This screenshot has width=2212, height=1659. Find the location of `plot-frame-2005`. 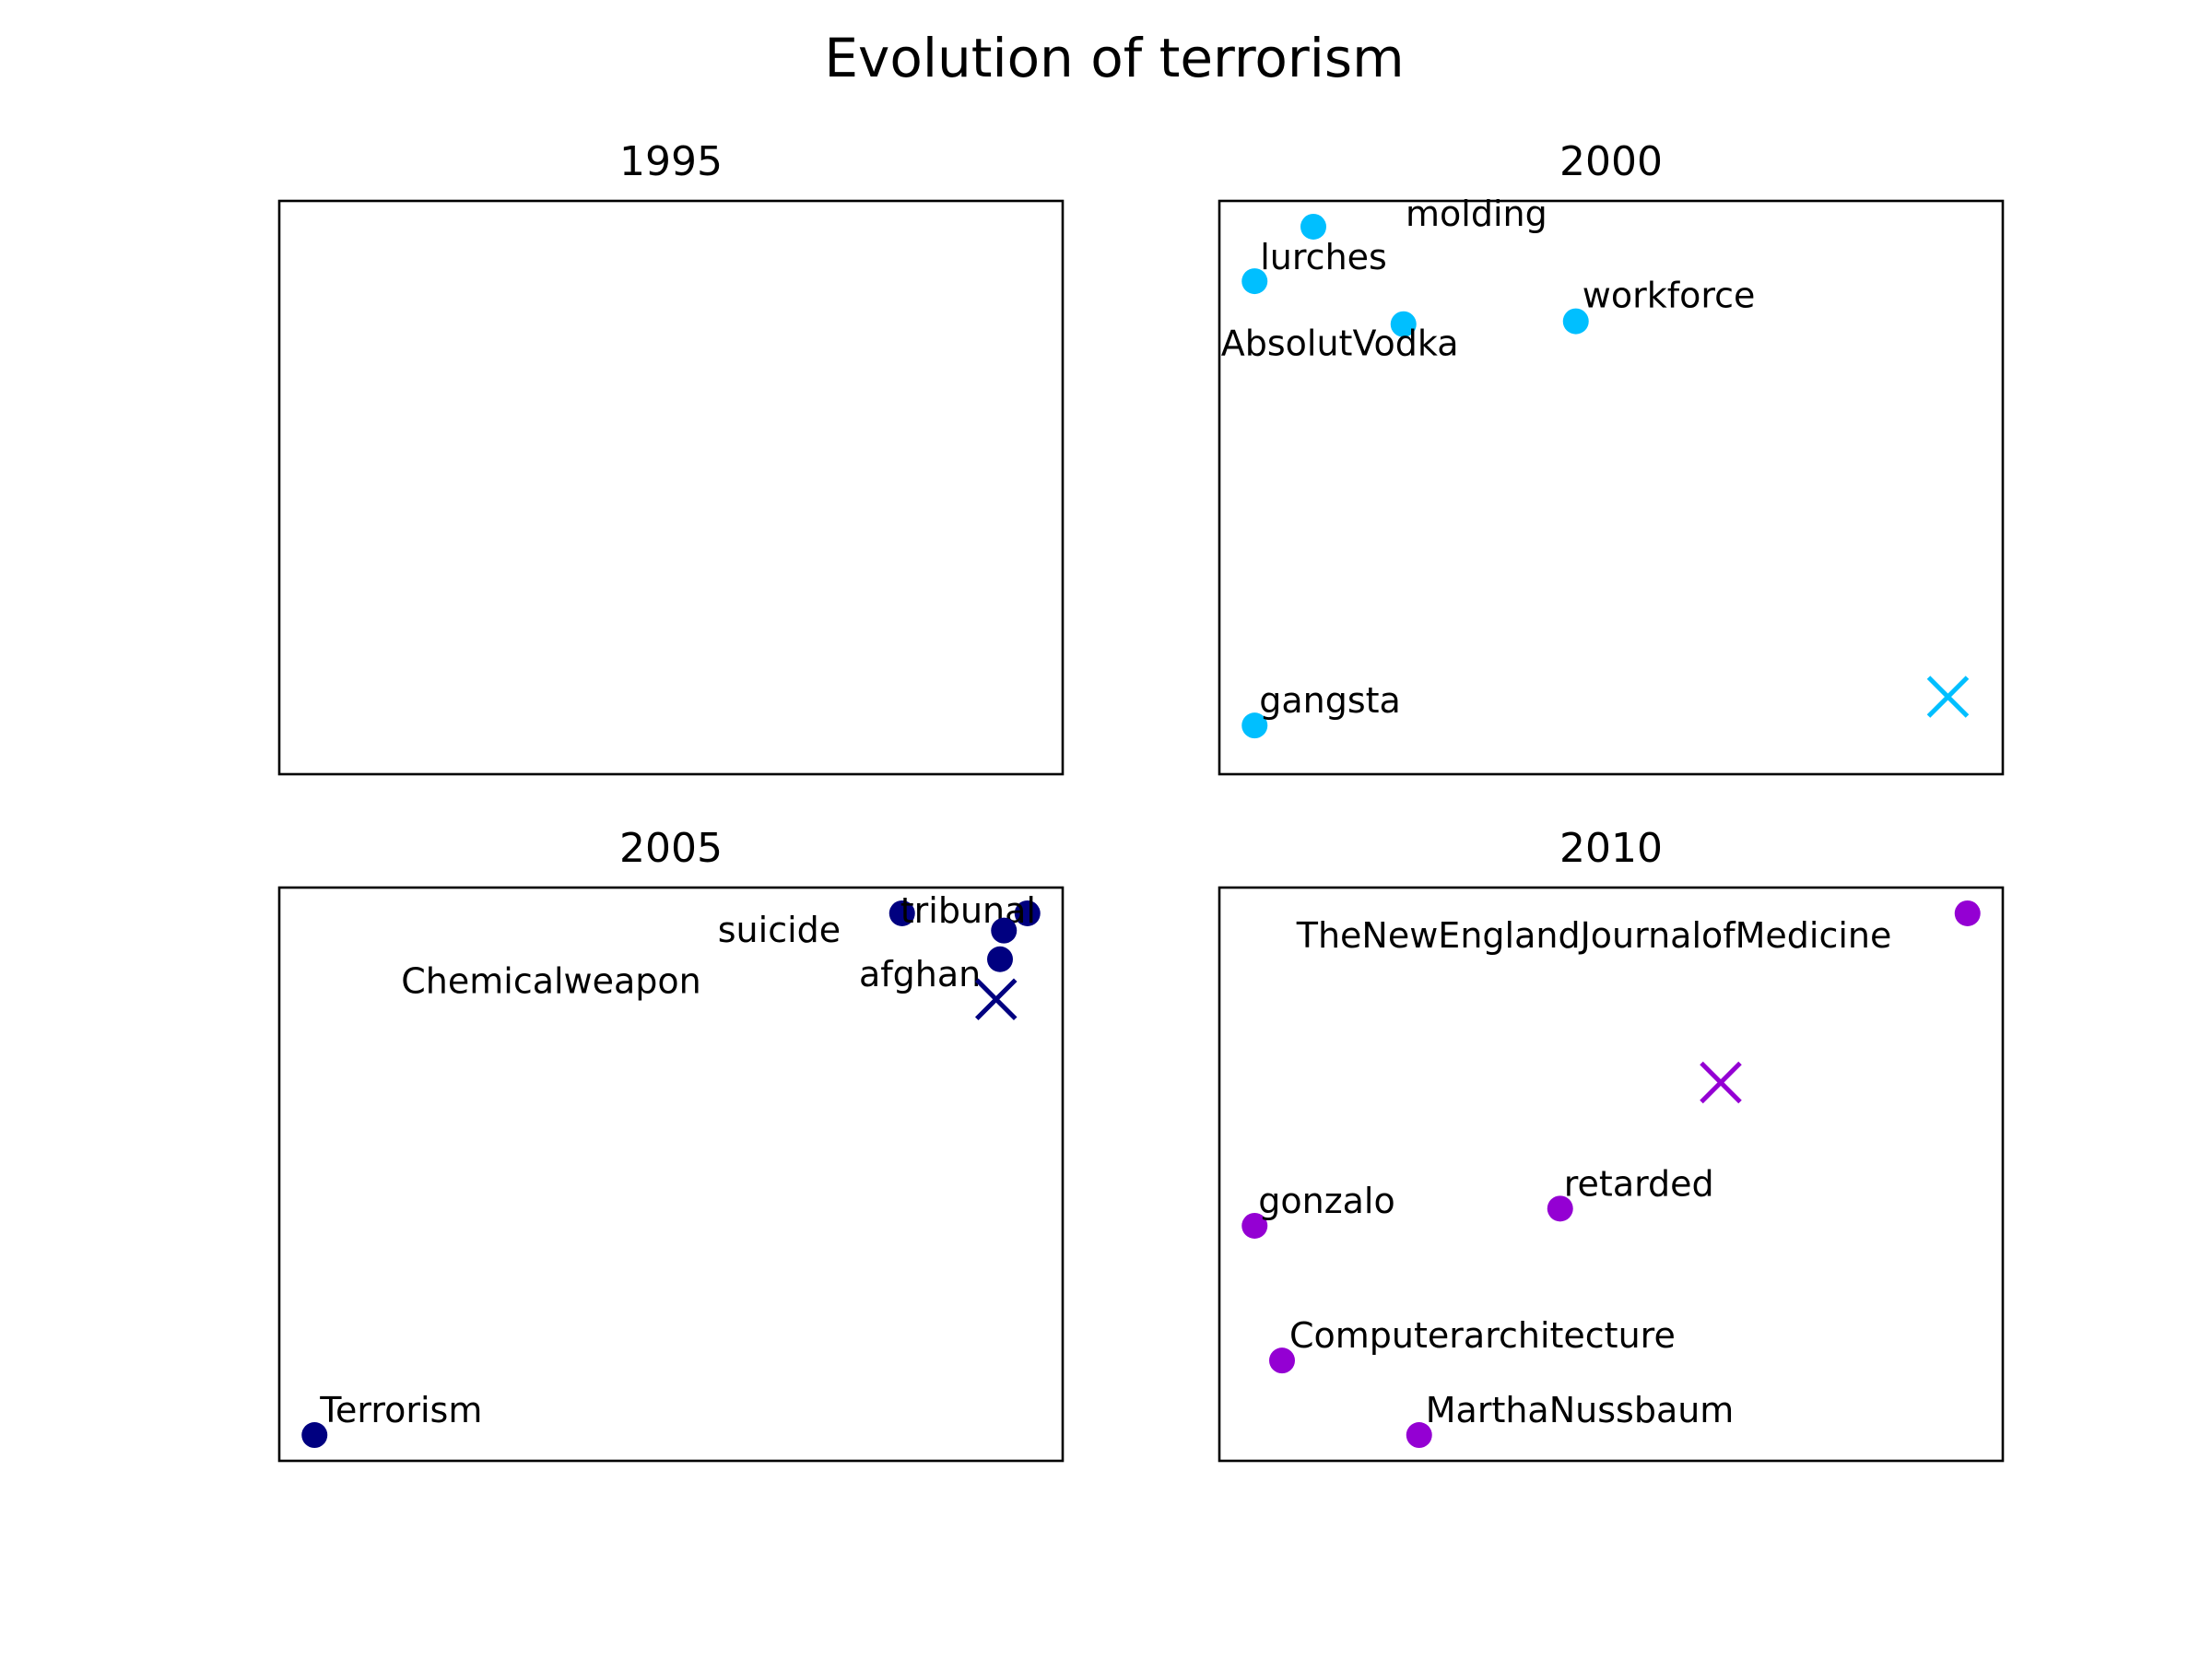

plot-frame-2005 is located at coordinates (671, 1174).